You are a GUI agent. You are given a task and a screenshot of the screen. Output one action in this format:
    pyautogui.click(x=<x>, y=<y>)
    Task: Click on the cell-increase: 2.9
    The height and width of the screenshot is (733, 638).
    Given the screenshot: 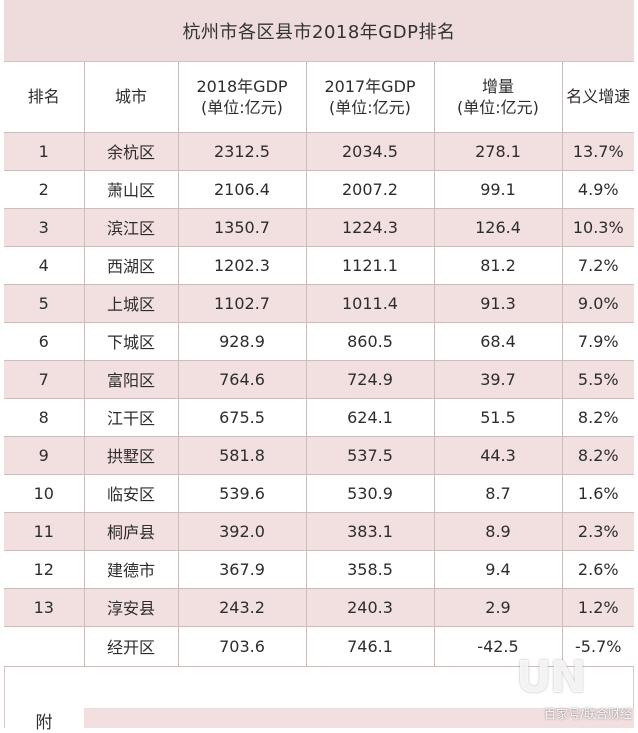 What is the action you would take?
    pyautogui.click(x=498, y=607)
    